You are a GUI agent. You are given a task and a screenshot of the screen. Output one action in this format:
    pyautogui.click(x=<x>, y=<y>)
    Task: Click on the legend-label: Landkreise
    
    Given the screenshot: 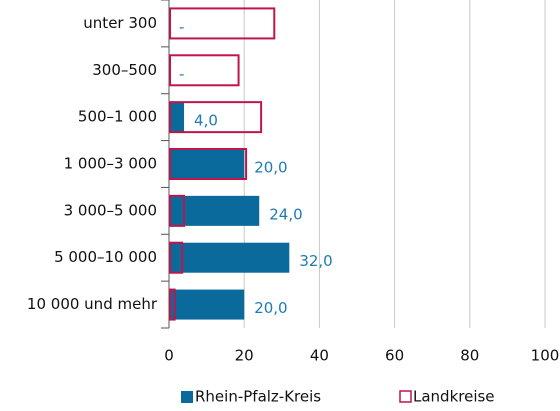 What is the action you would take?
    pyautogui.click(x=454, y=397)
    